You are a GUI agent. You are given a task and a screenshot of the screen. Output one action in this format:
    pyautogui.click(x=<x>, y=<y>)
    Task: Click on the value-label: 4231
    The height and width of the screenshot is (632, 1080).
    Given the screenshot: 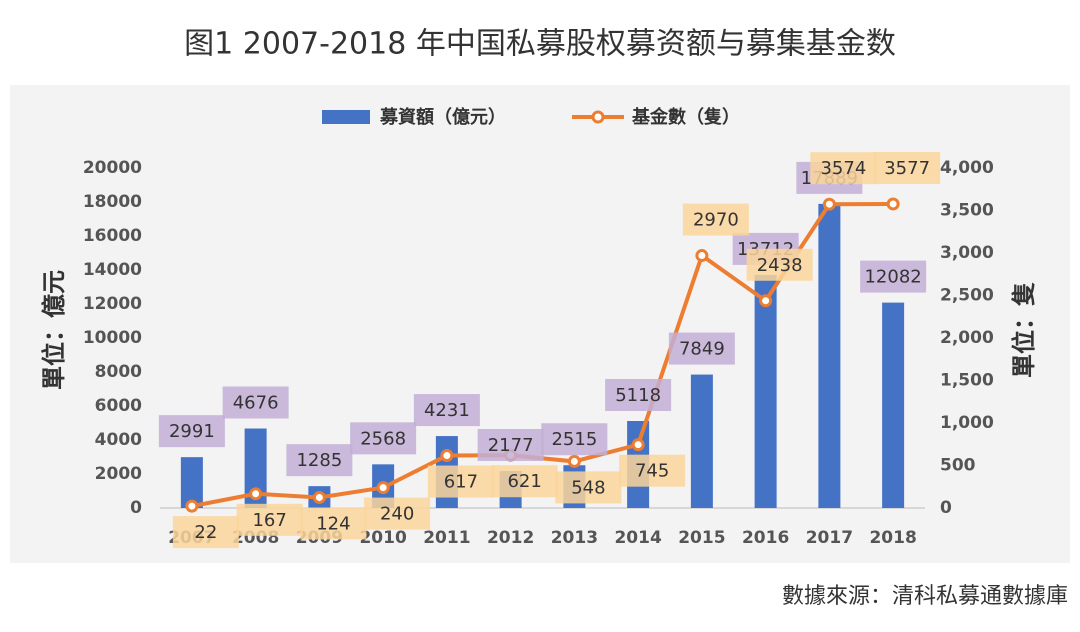 What is the action you would take?
    pyautogui.click(x=447, y=410)
    